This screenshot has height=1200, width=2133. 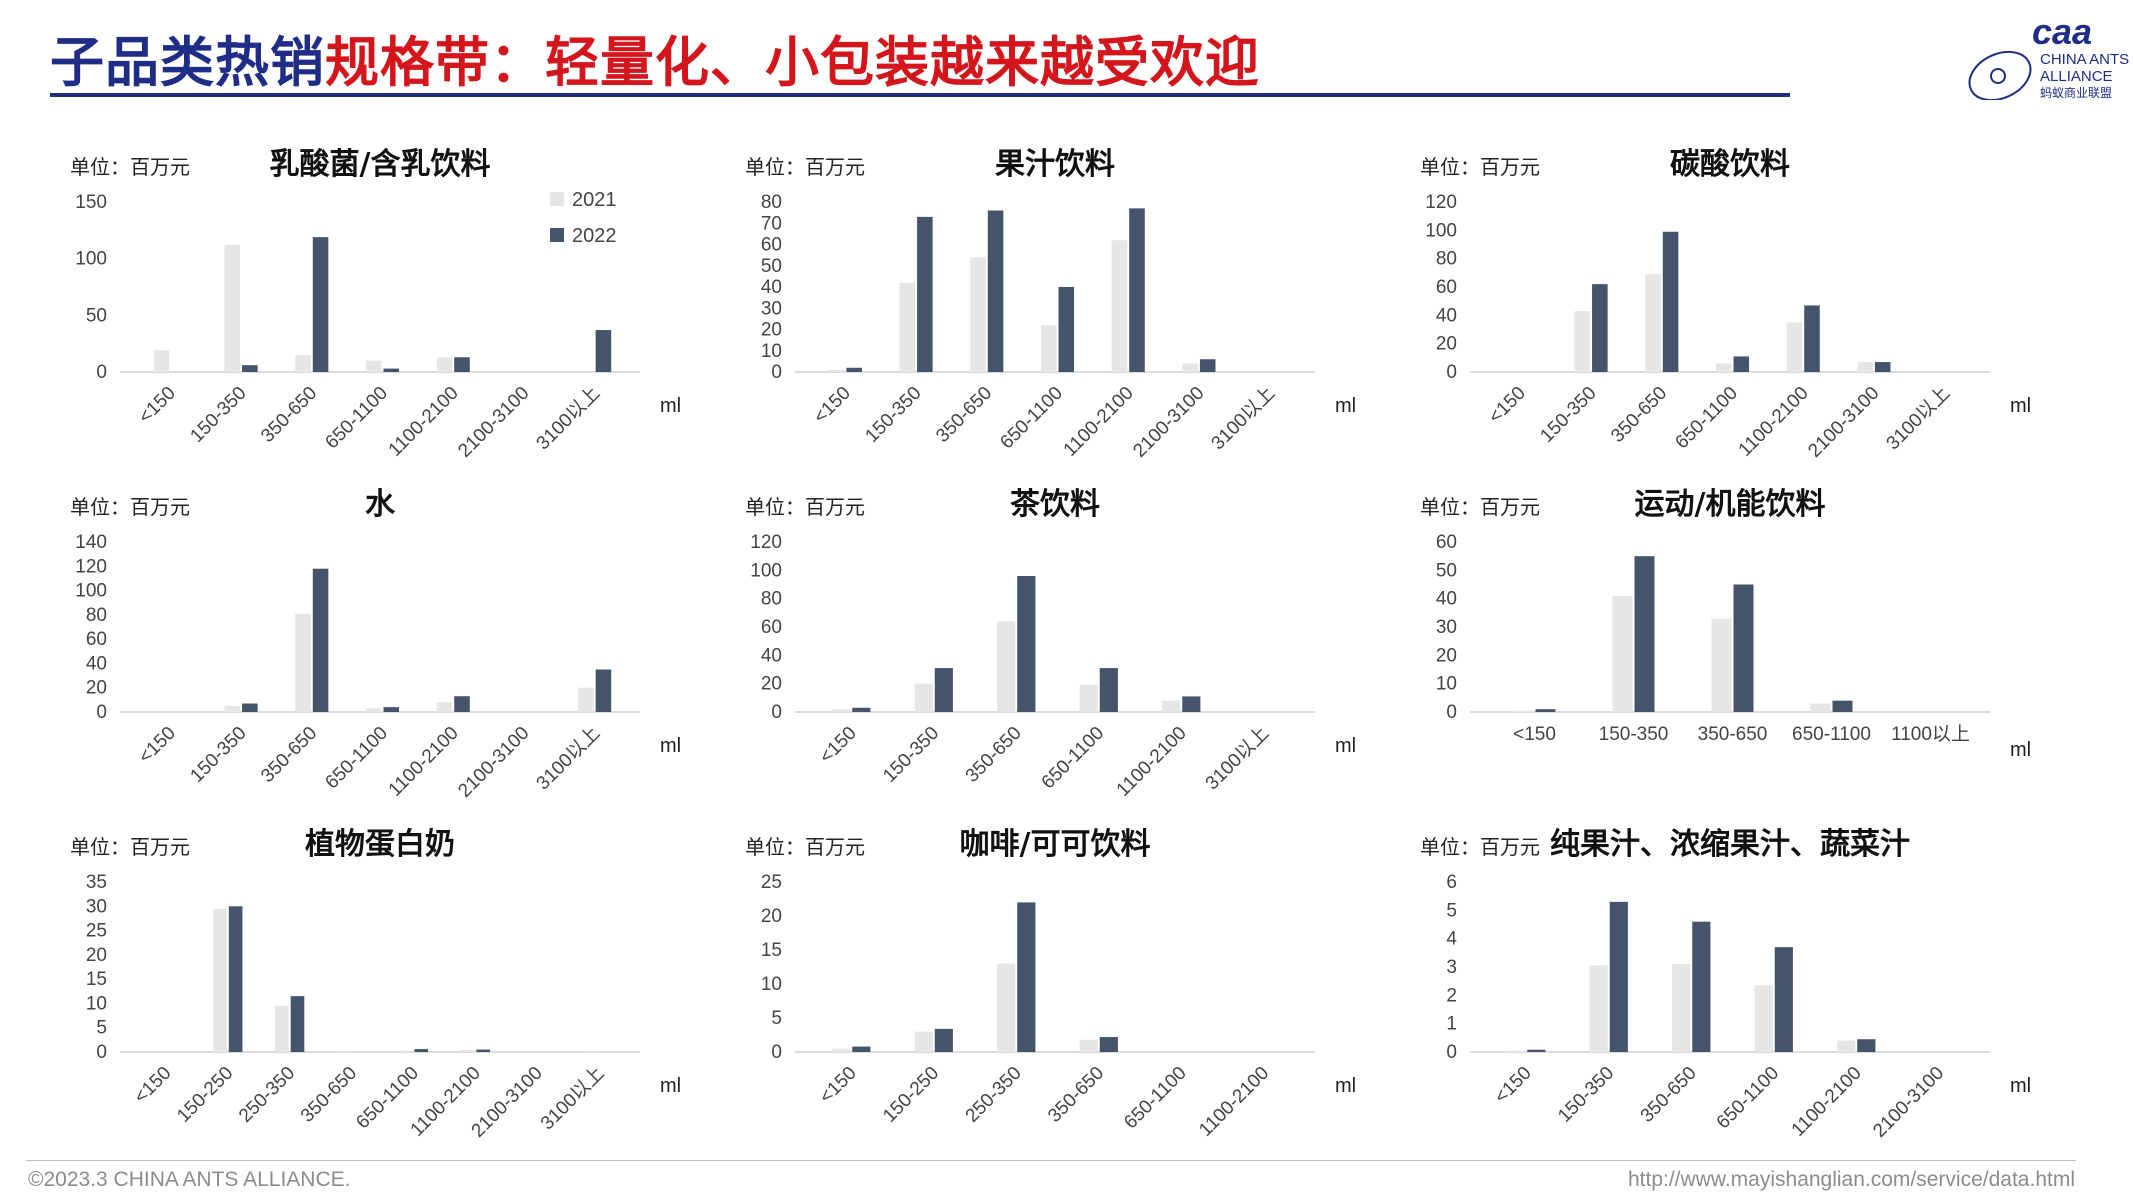 What do you see at coordinates (1055, 164) in the screenshot?
I see `chart-title: 果汁饮料` at bounding box center [1055, 164].